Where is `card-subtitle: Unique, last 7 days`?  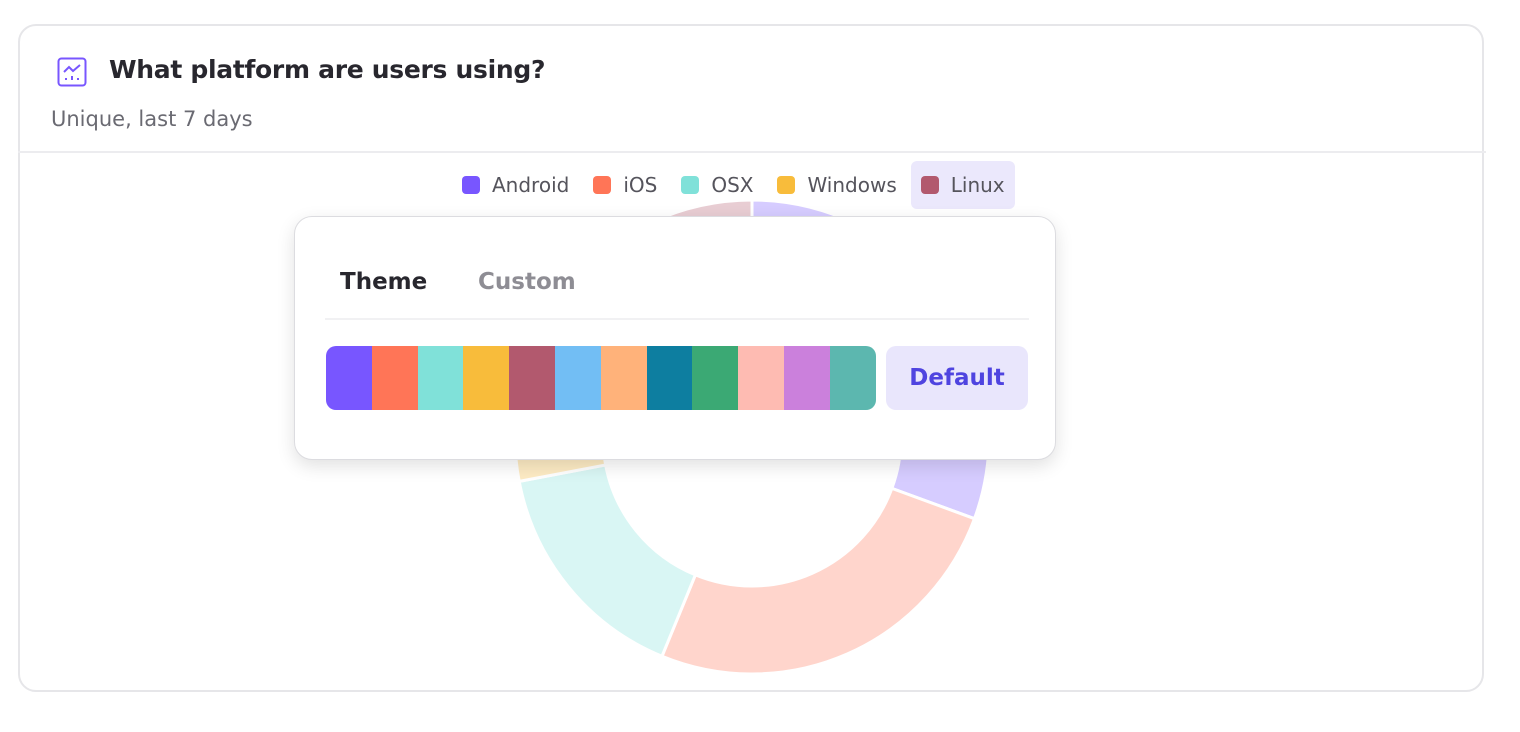 card-subtitle: Unique, last 7 days is located at coordinates (152, 119).